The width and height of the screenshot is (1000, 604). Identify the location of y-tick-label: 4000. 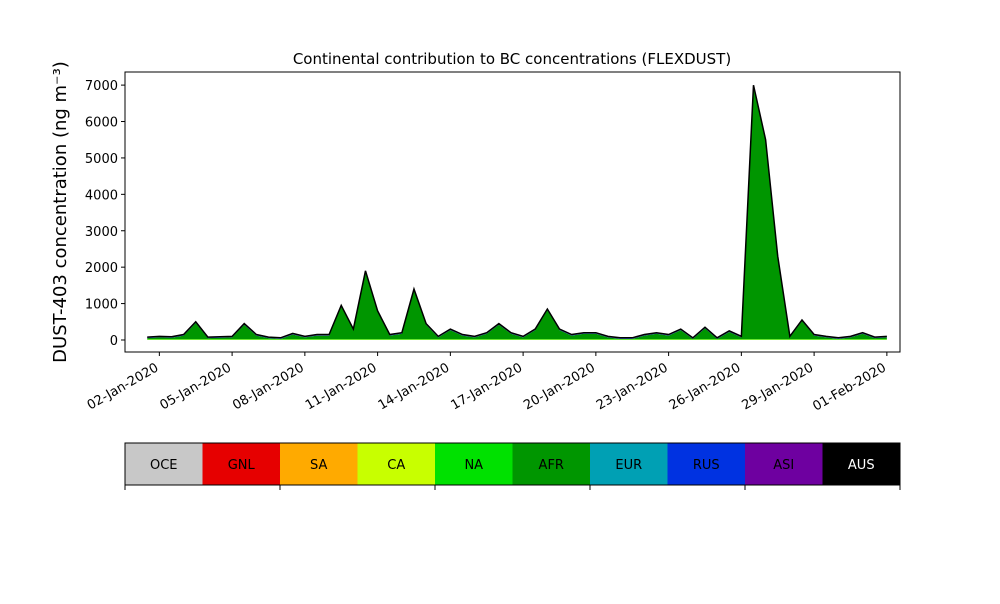
(101, 195).